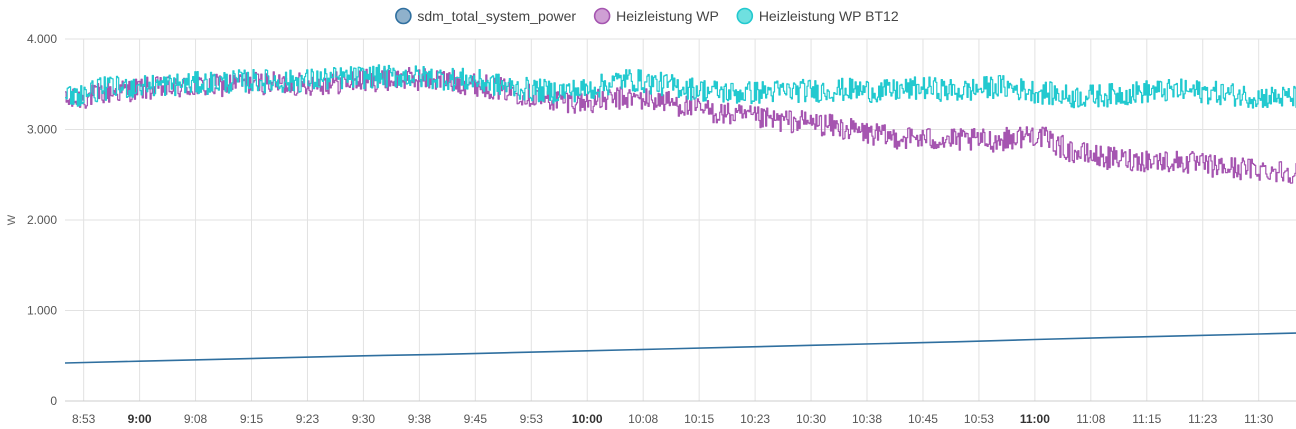  I want to click on y-tick-label: 0, so click(53, 401).